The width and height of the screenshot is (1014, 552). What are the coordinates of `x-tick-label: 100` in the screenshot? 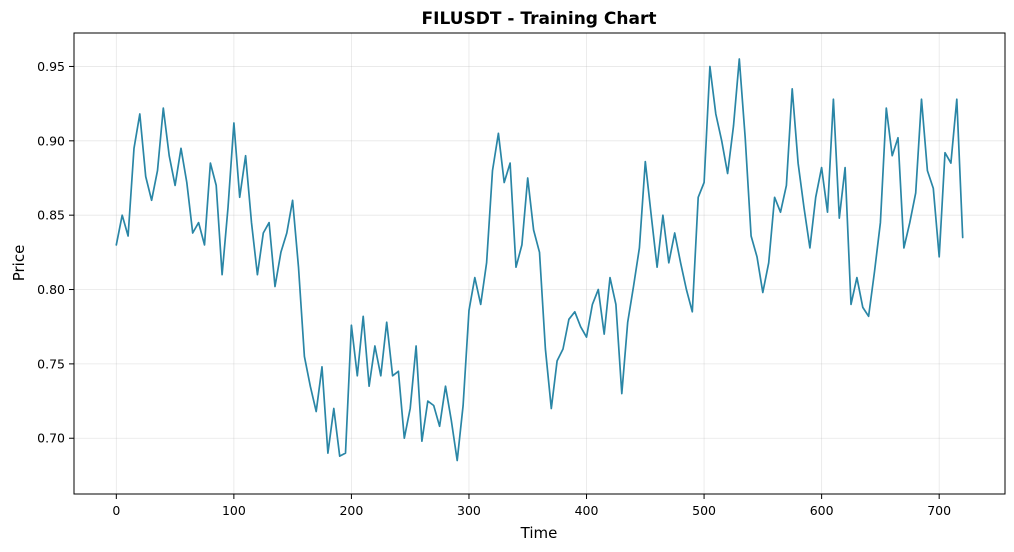 It's located at (234, 510).